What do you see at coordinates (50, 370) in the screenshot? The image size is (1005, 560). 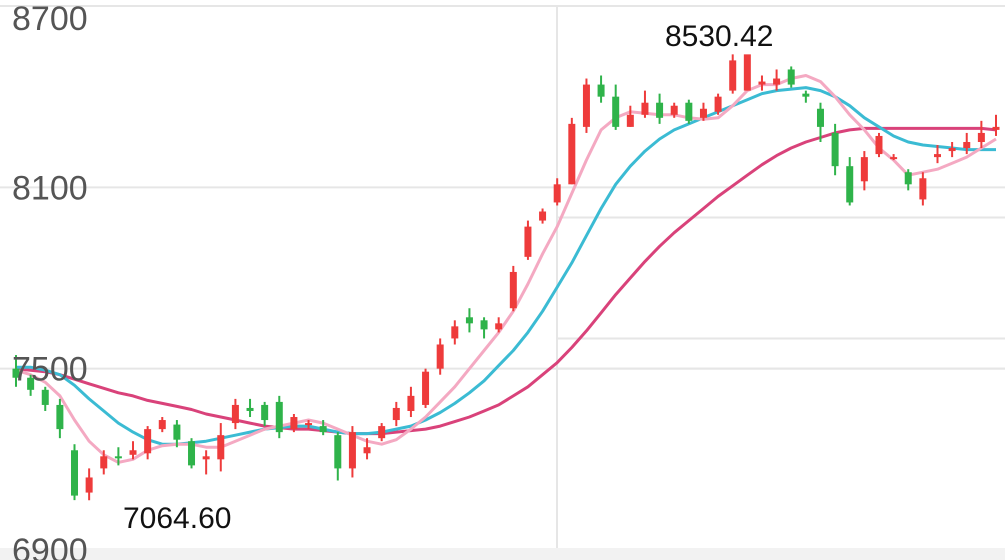 I see `y-tick-label: 7500` at bounding box center [50, 370].